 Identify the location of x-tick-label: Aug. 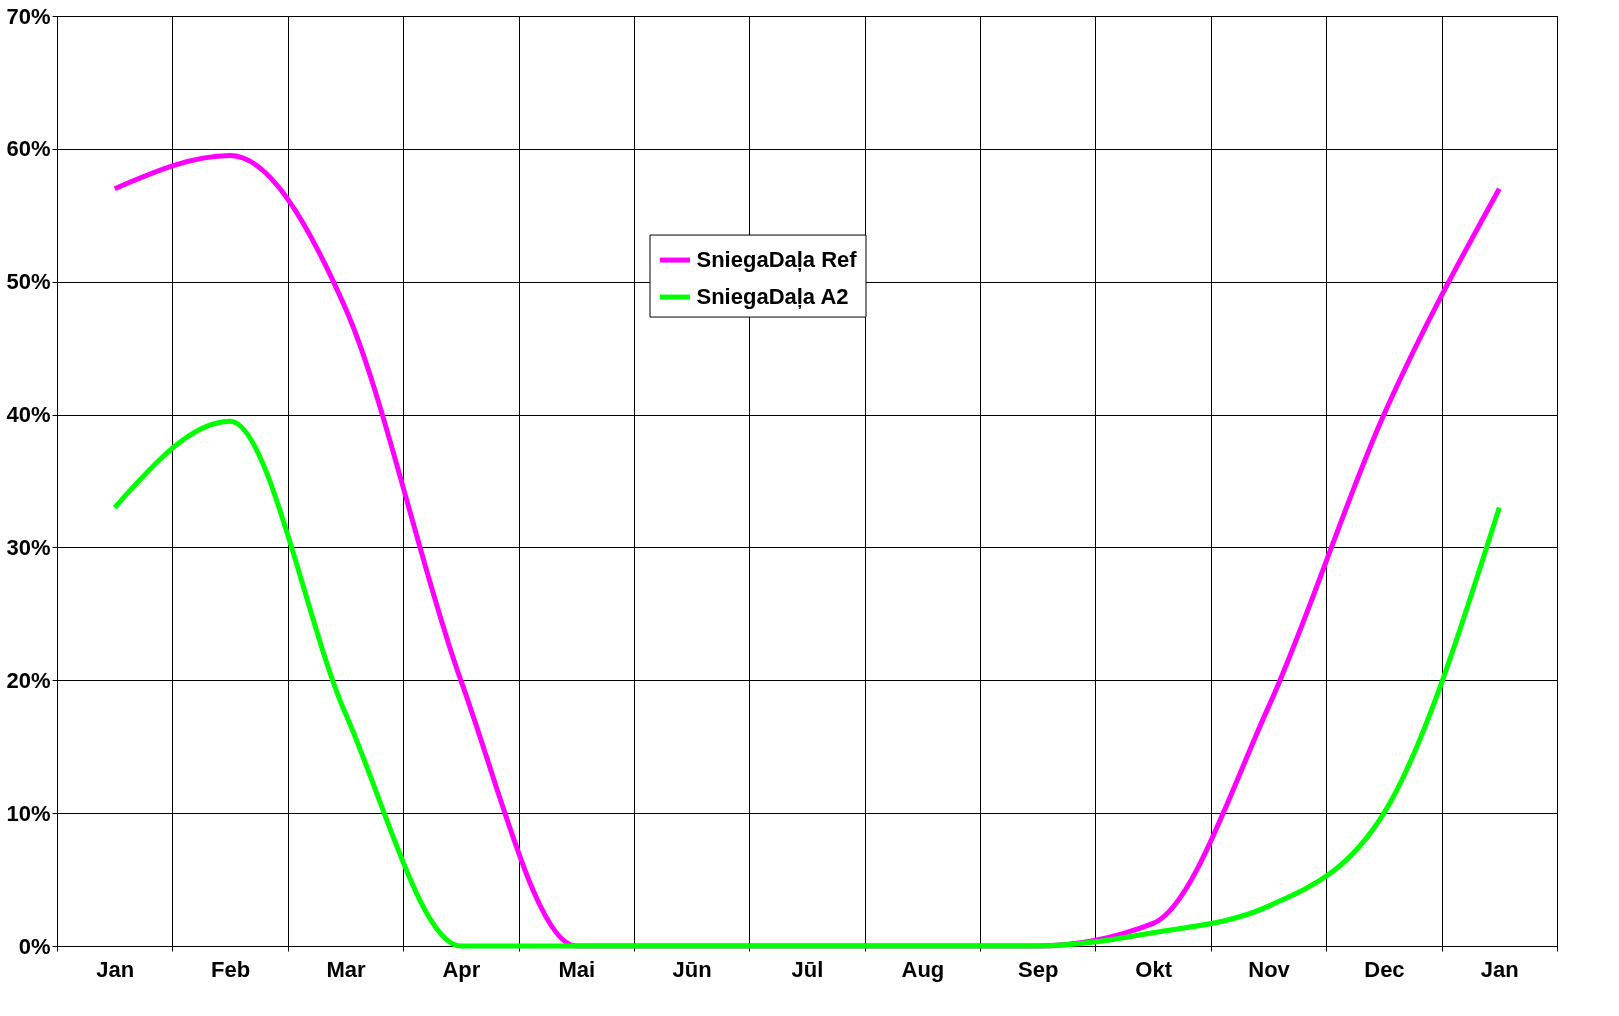
(923, 969).